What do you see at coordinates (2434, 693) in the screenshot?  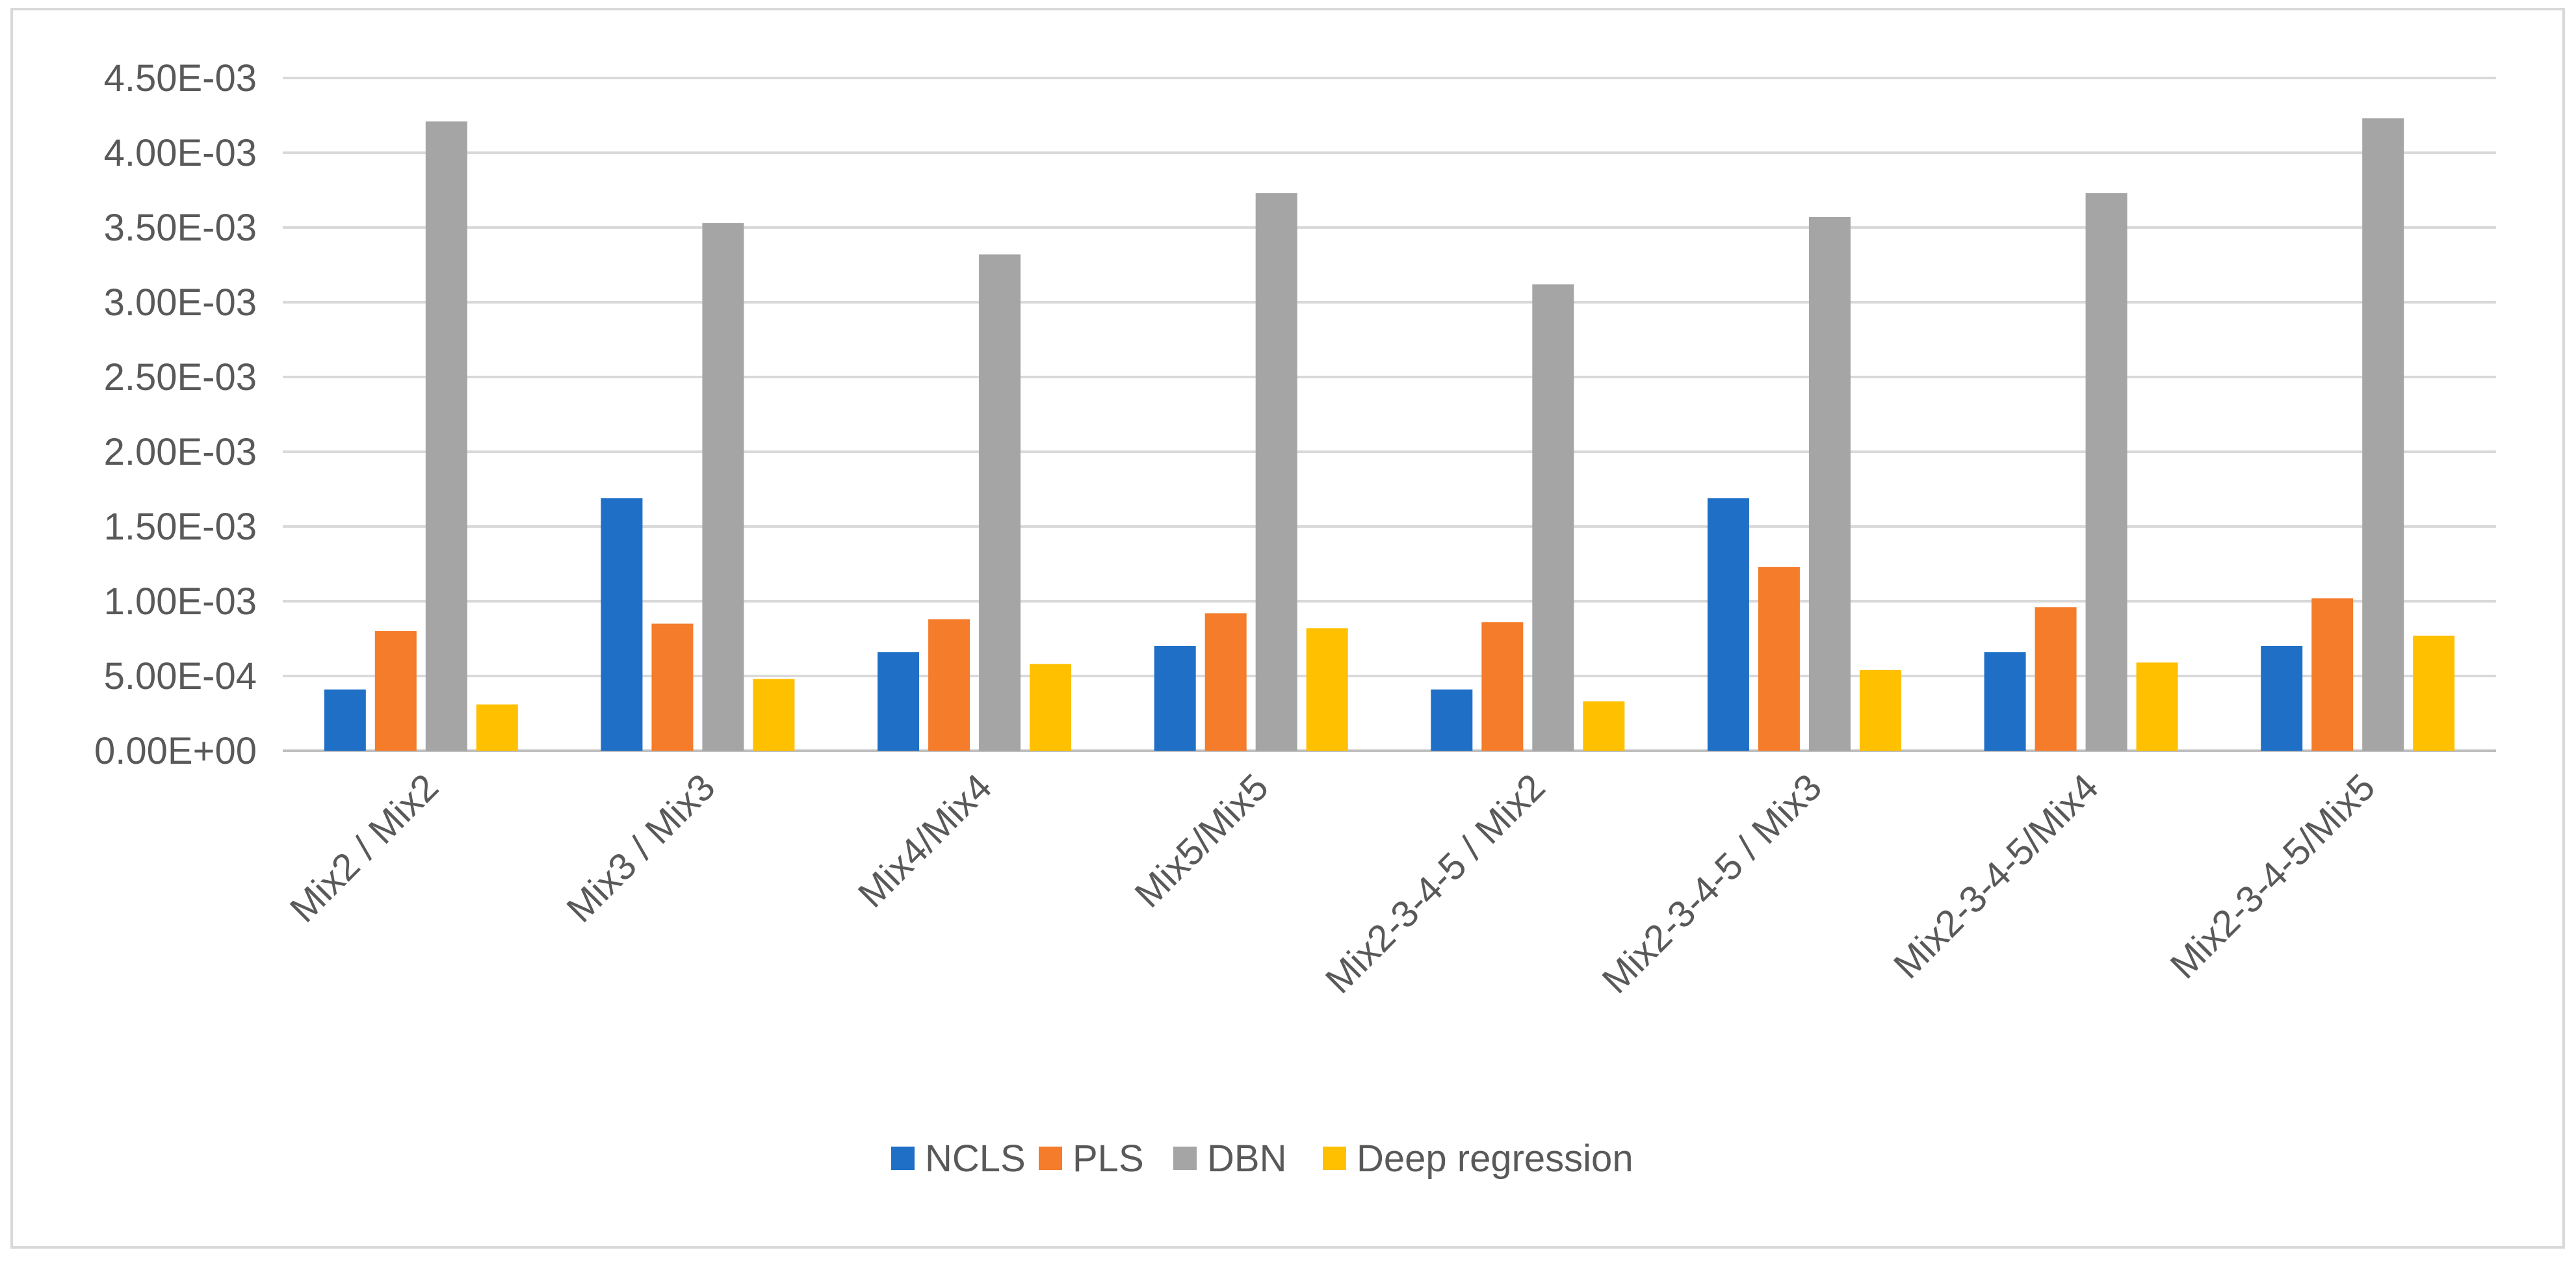 I see `bar-deep-regression-mix2-3-4-5-mix5` at bounding box center [2434, 693].